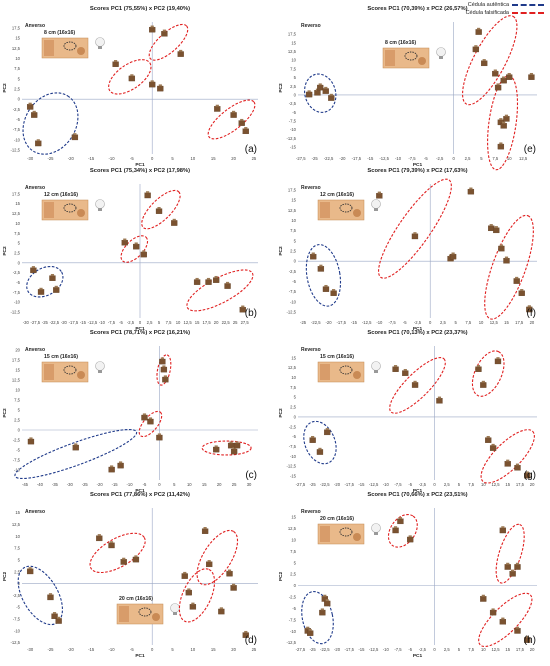  Describe the element at coordinates (342, 158) in the screenshot. I see `x-tick-label: -20` at that location.